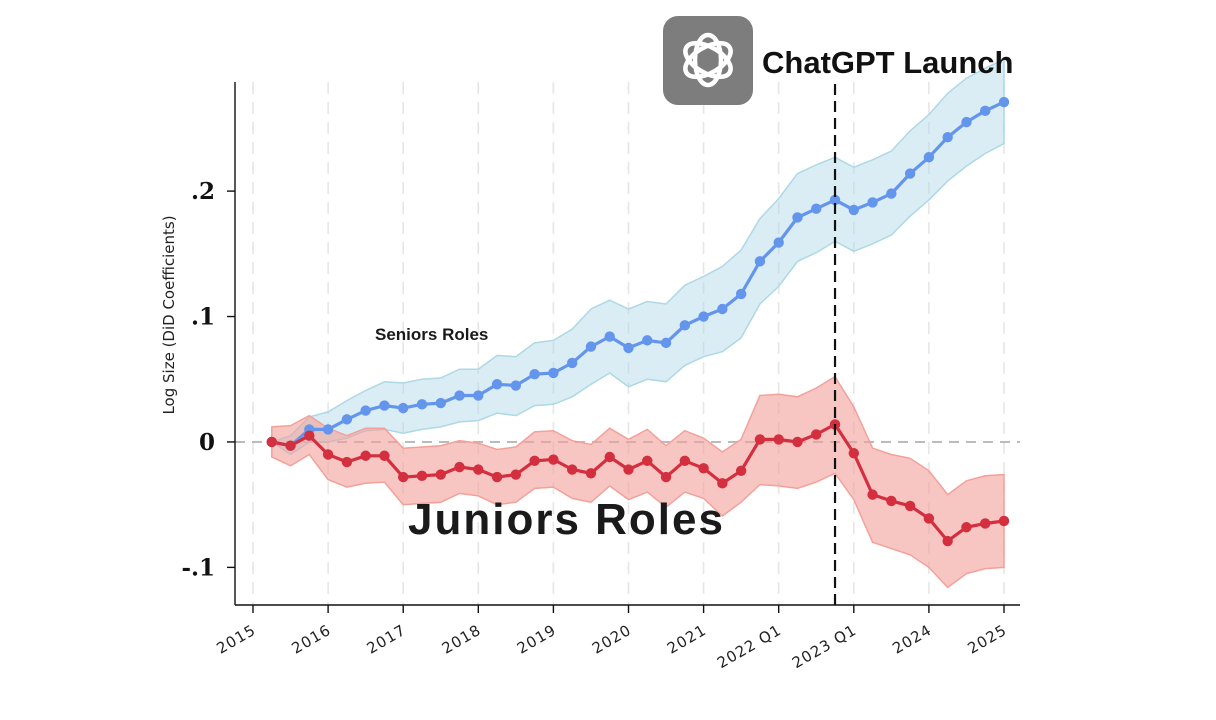 The image size is (1216, 720). What do you see at coordinates (208, 379) in the screenshot?
I see `y-ticks: .2 .1 0 -.1` at bounding box center [208, 379].